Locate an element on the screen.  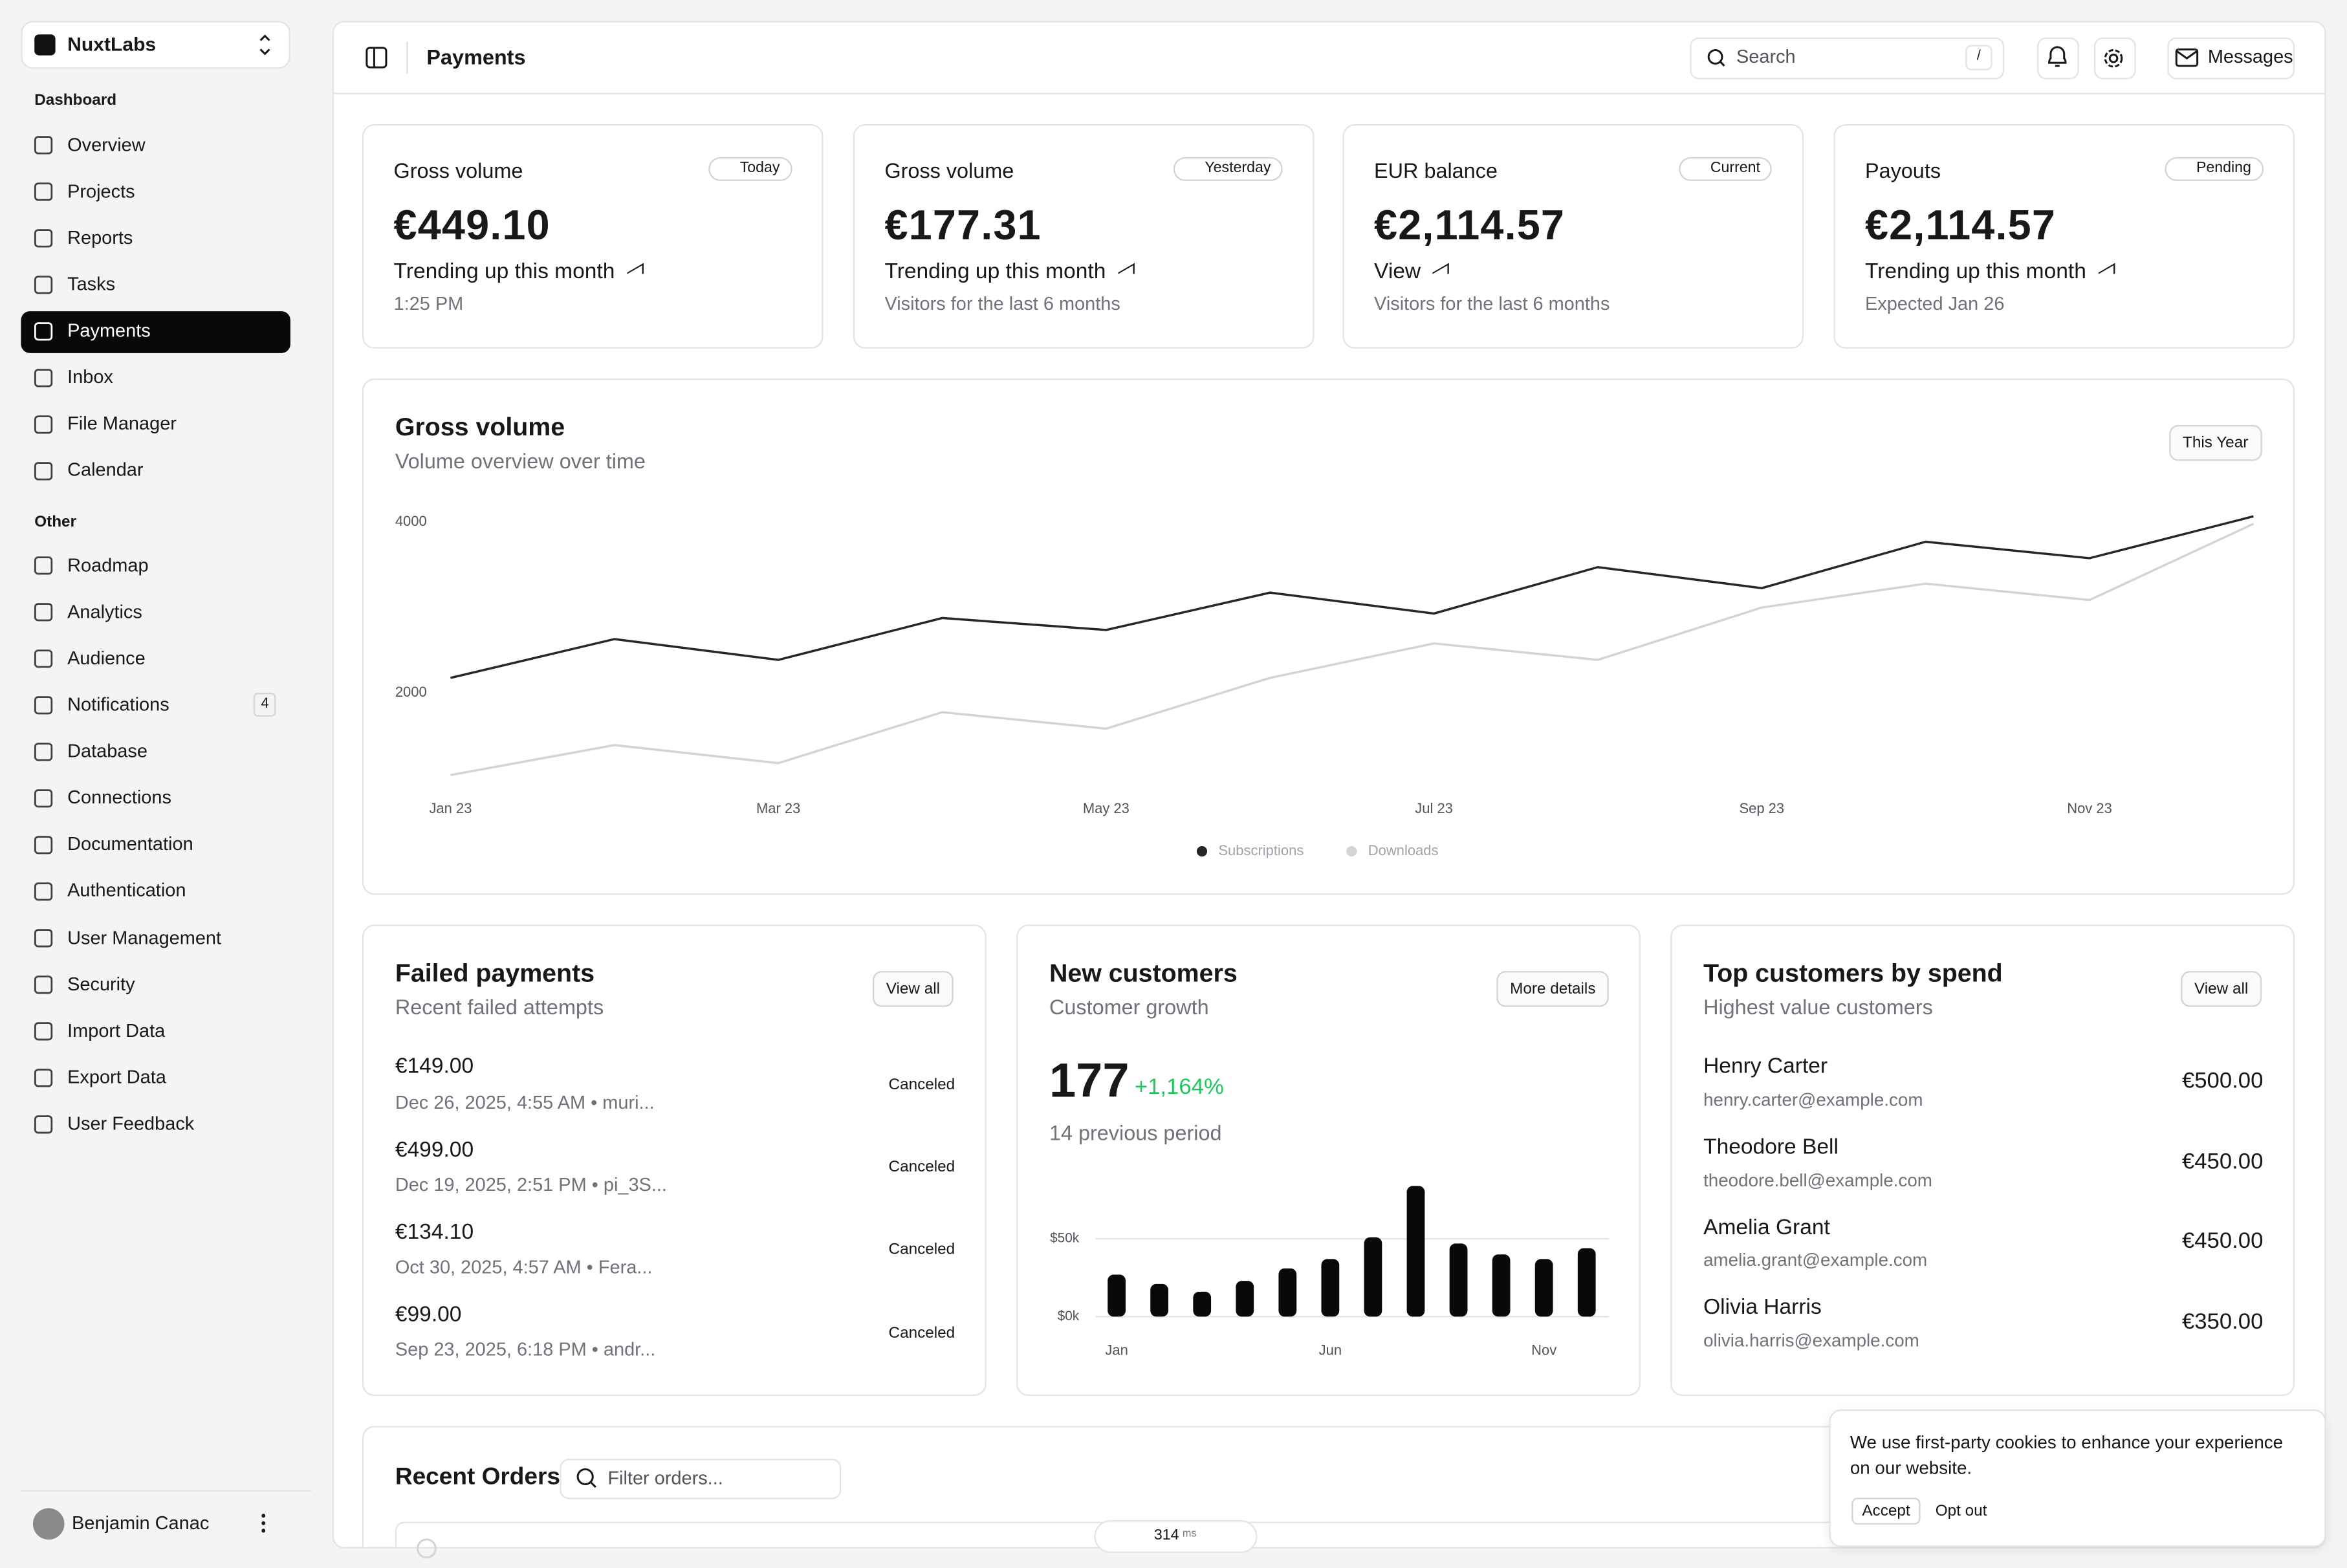
nav-item: Roadmap is located at coordinates (108, 565).